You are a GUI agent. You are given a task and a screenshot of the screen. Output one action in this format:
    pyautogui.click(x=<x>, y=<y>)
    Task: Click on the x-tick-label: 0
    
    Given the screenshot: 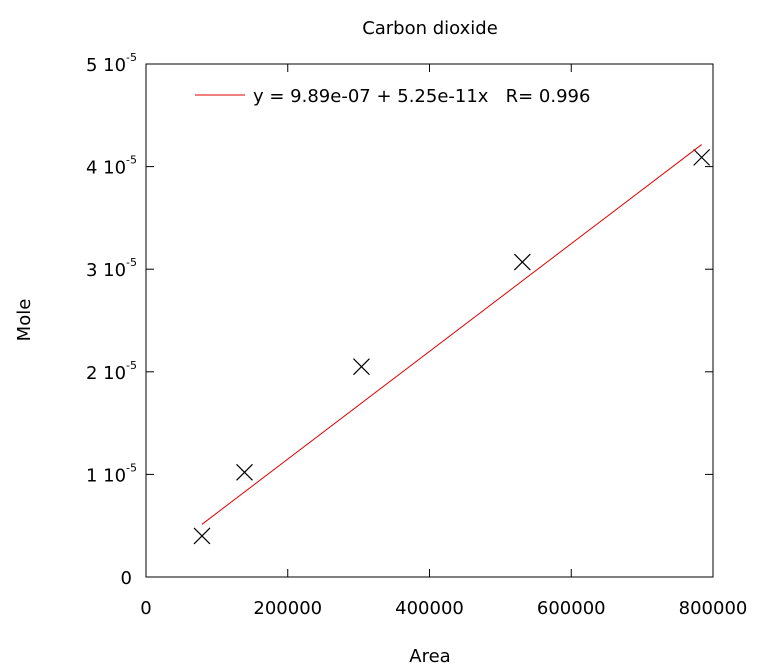 What is the action you would take?
    pyautogui.click(x=145, y=608)
    